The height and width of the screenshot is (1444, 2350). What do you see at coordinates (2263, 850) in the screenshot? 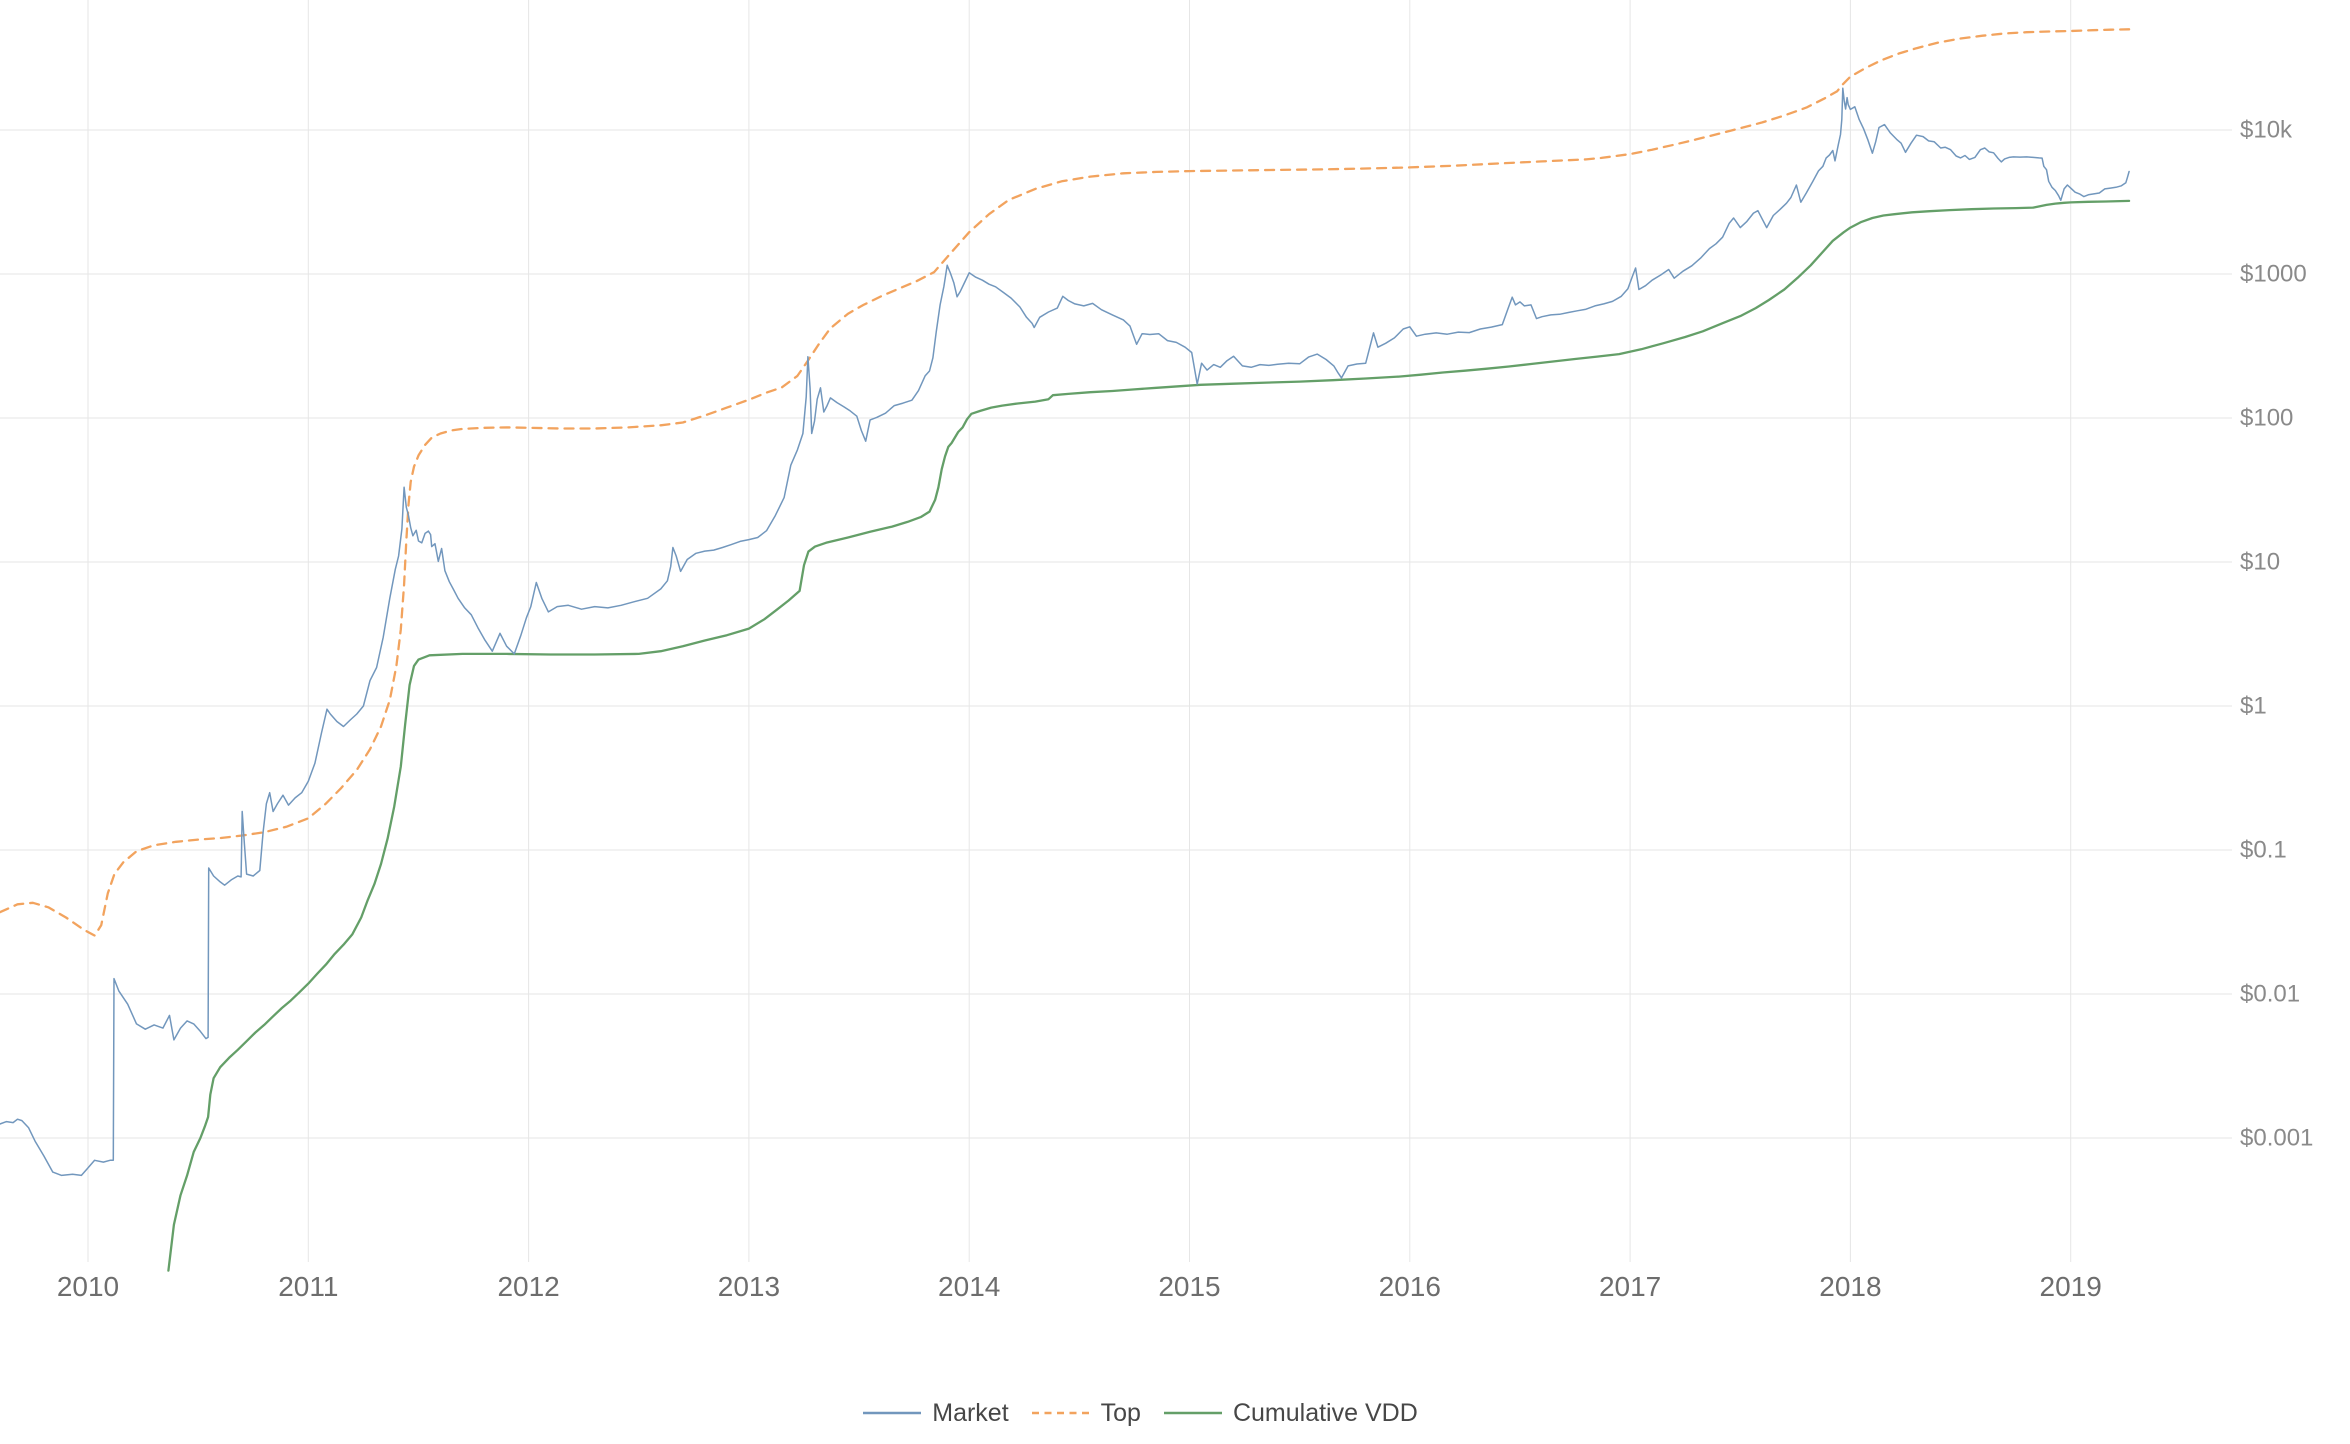
I see `y-tick-$0.1: $0.1` at bounding box center [2263, 850].